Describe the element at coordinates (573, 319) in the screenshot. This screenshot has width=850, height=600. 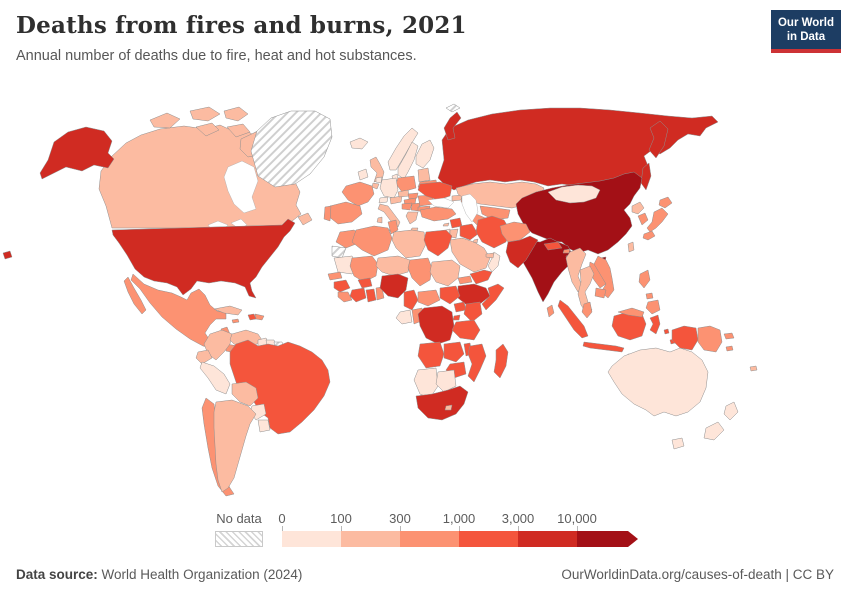
I see `country-indonesia-sumatra` at that location.